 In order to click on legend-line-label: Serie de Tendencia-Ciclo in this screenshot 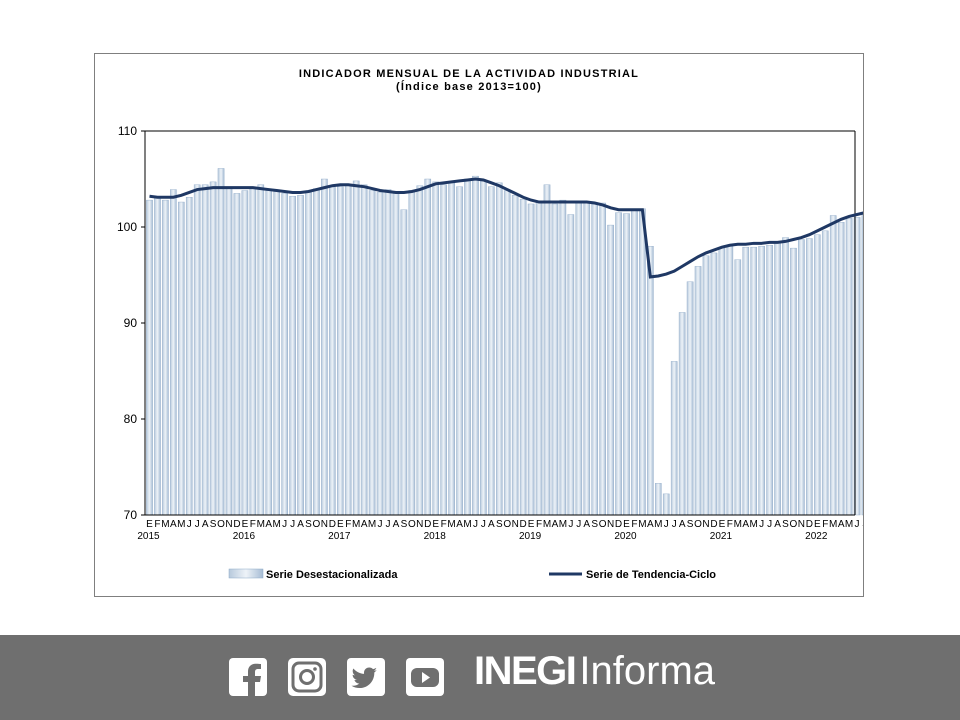, I will do `click(651, 575)`.